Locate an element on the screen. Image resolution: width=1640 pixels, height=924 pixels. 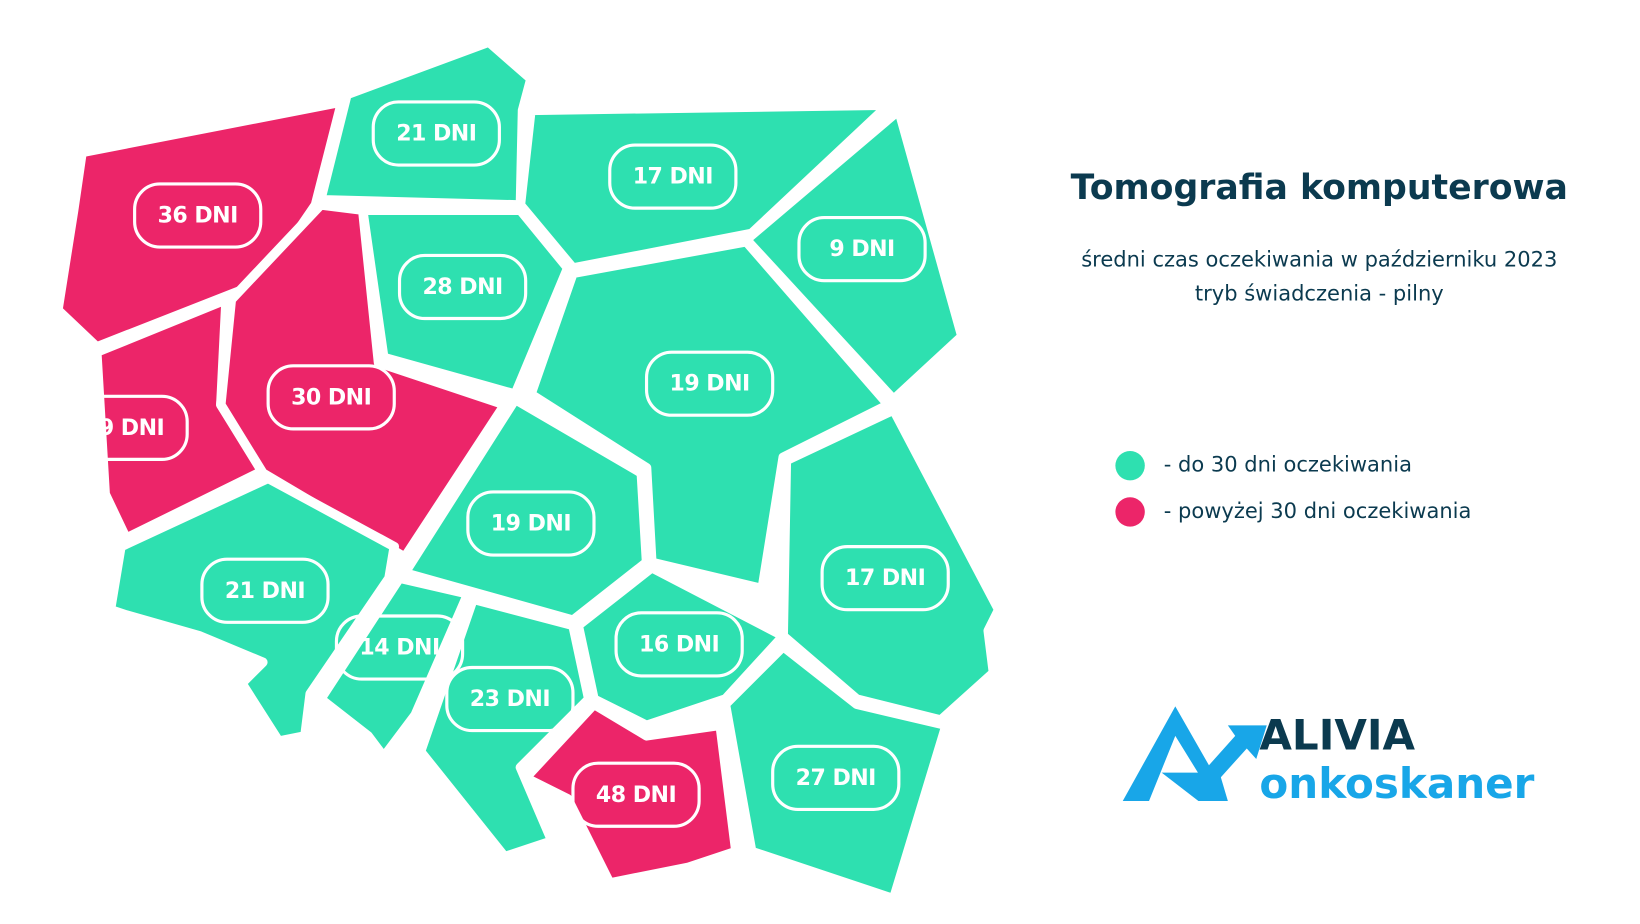
logo-product: onkoskaner is located at coordinates (1396, 783).